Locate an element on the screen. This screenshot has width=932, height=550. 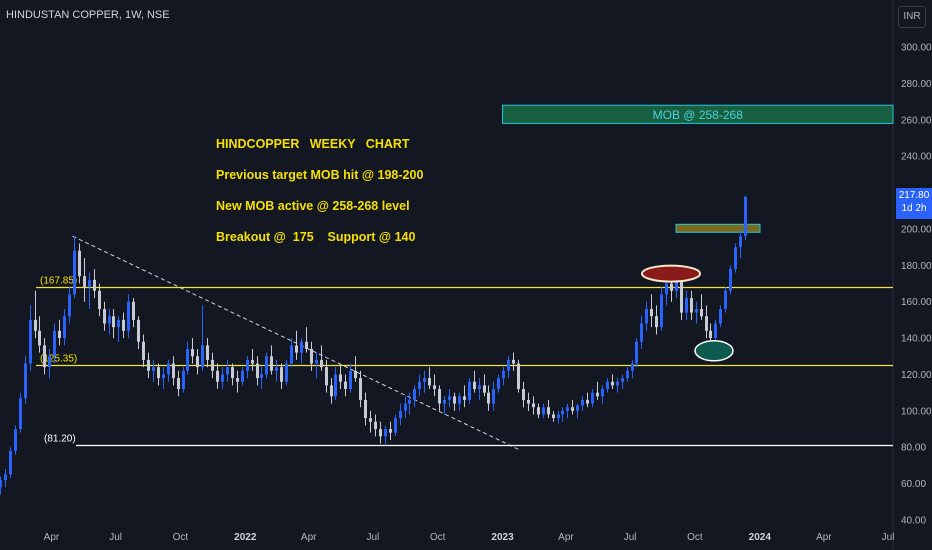
level-label-81: (81.20) is located at coordinates (60, 439).